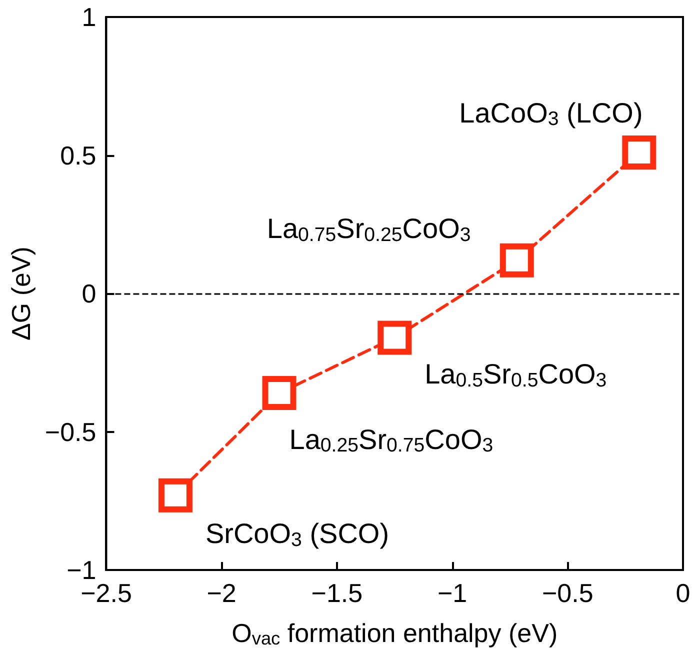 This screenshot has height=667, width=697. What do you see at coordinates (395, 633) in the screenshot?
I see `x-axis-title: Ovac formation enthalpy (eV)` at bounding box center [395, 633].